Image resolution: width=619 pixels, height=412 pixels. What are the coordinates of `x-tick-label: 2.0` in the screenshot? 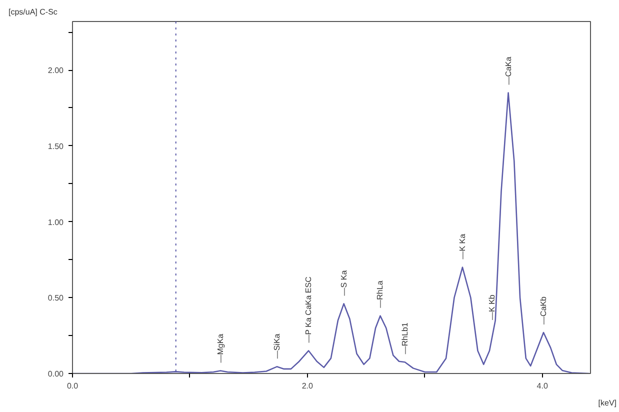 It's located at (308, 386).